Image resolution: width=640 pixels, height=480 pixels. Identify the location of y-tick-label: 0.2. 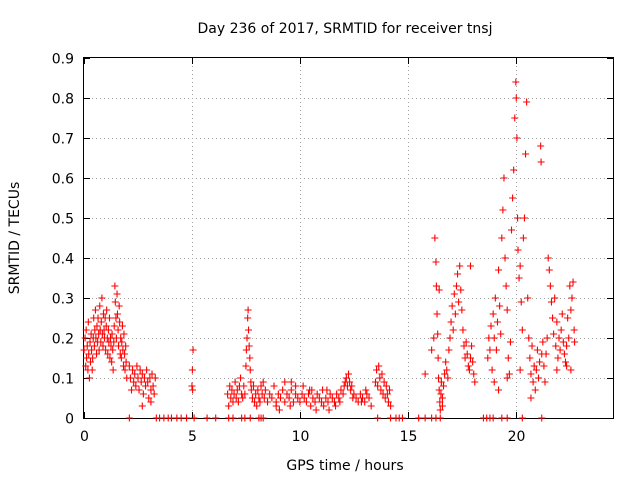
(63, 340).